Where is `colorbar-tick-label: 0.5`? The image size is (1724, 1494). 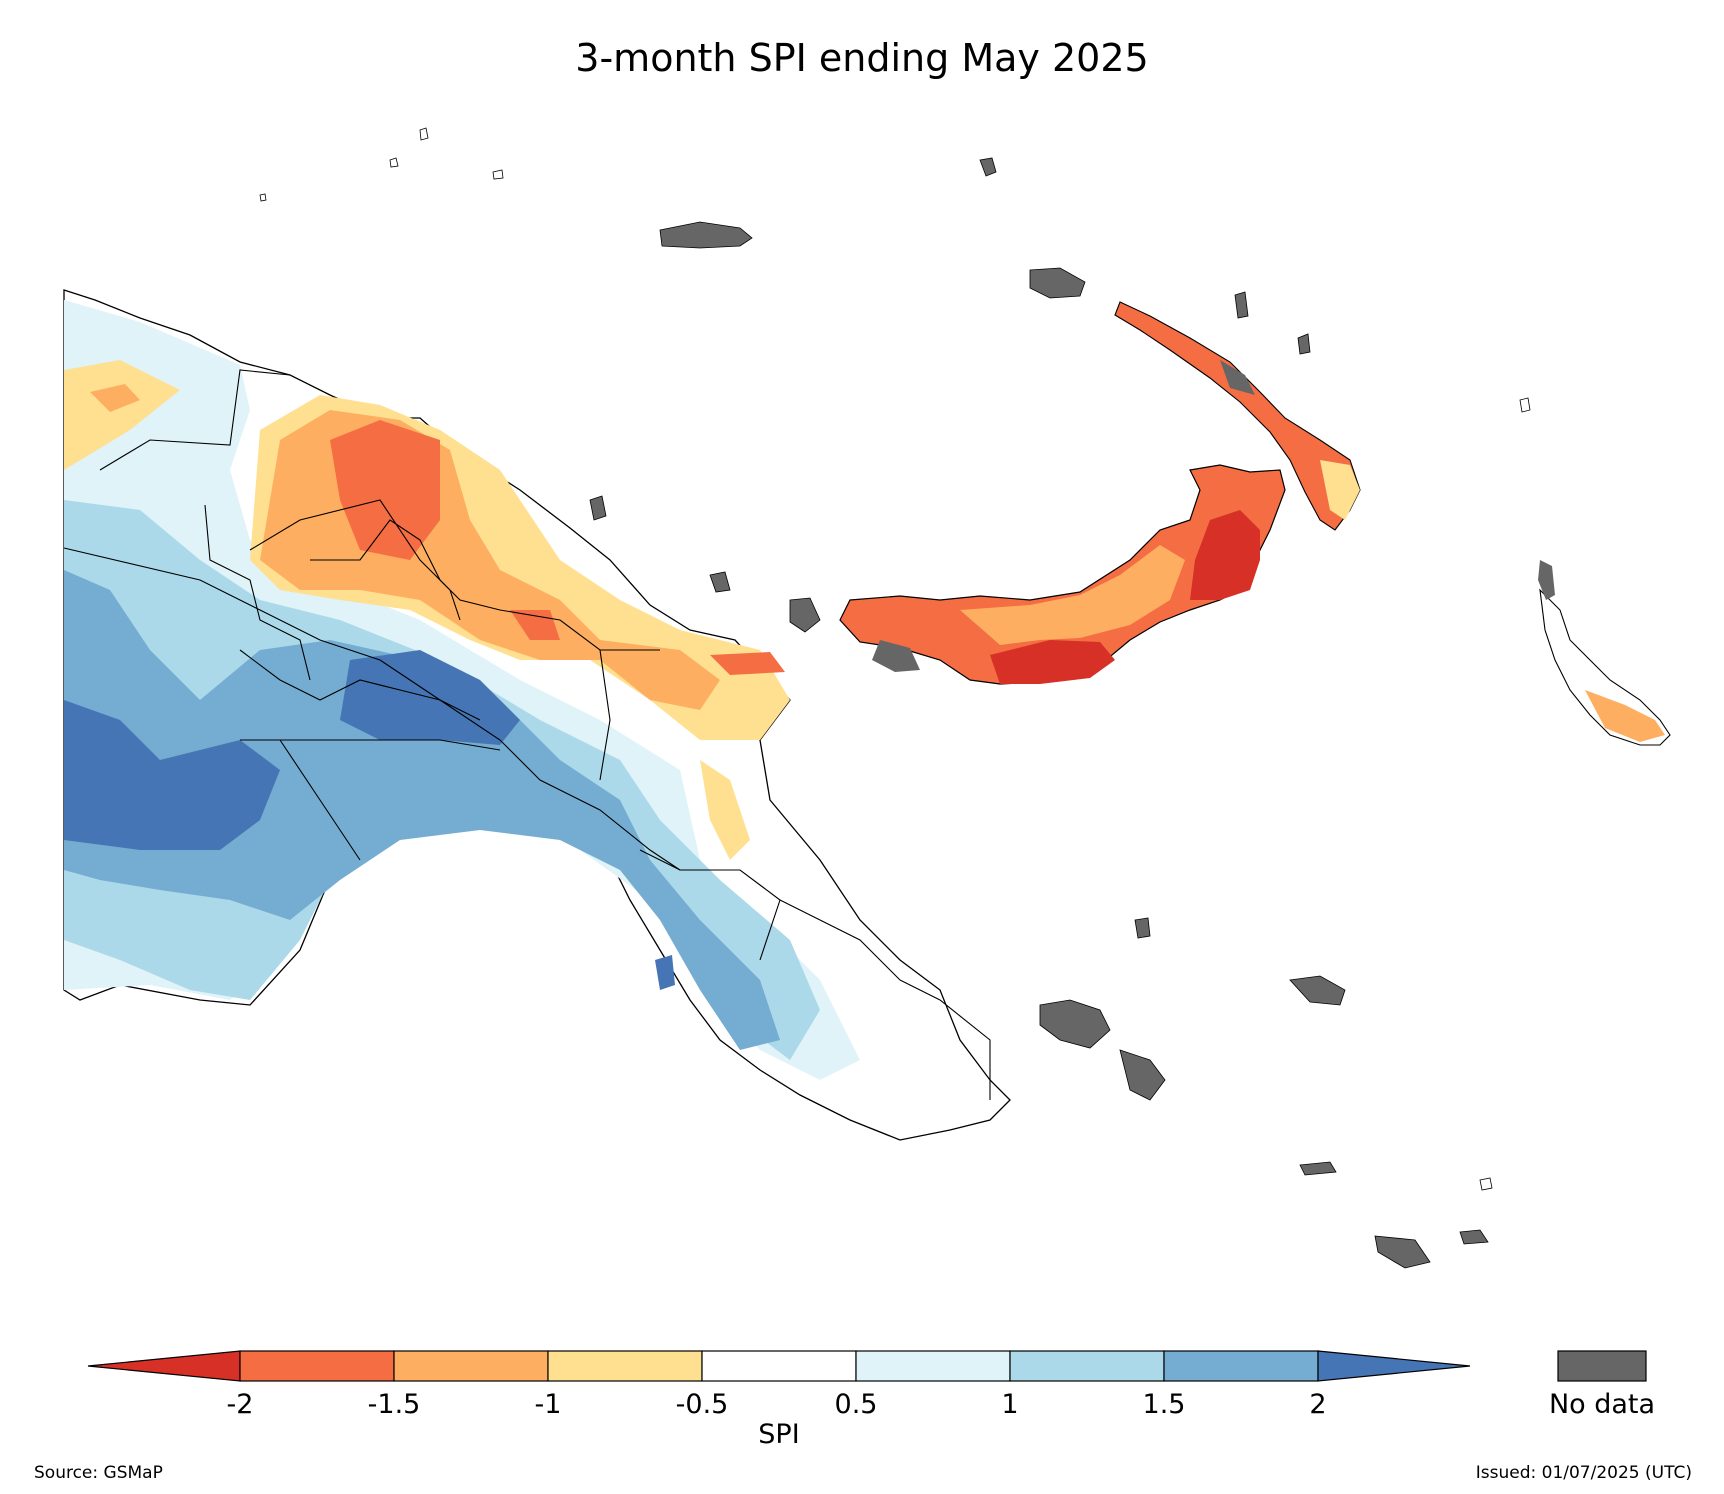 colorbar-tick-label: 0.5 is located at coordinates (856, 1404).